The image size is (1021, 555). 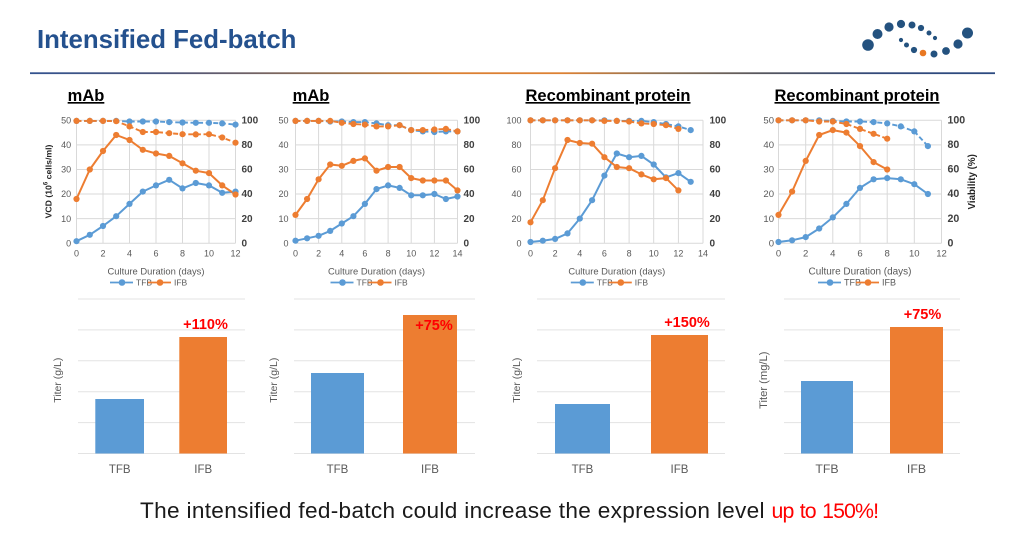 I want to click on svg-text: +75%, so click(x=923, y=315).